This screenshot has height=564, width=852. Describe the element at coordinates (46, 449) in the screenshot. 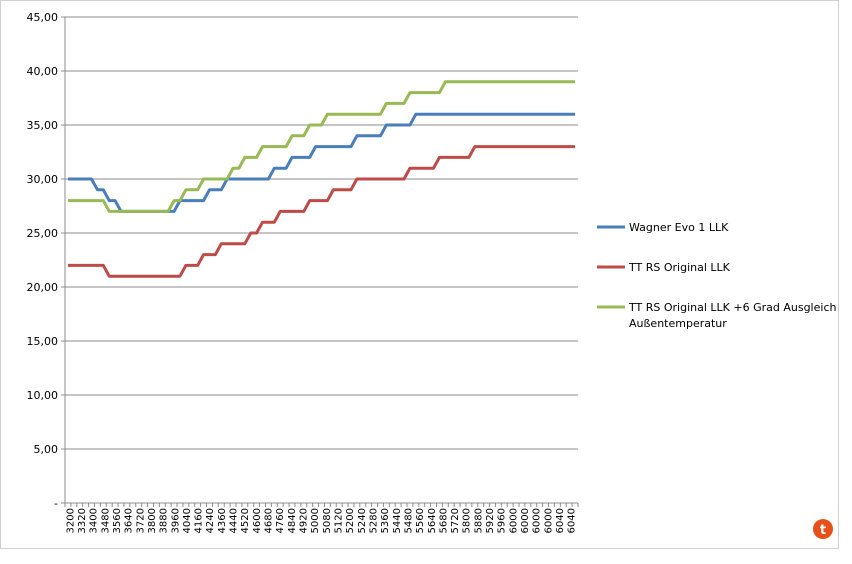

I see `y-tick-label: 5,00` at that location.